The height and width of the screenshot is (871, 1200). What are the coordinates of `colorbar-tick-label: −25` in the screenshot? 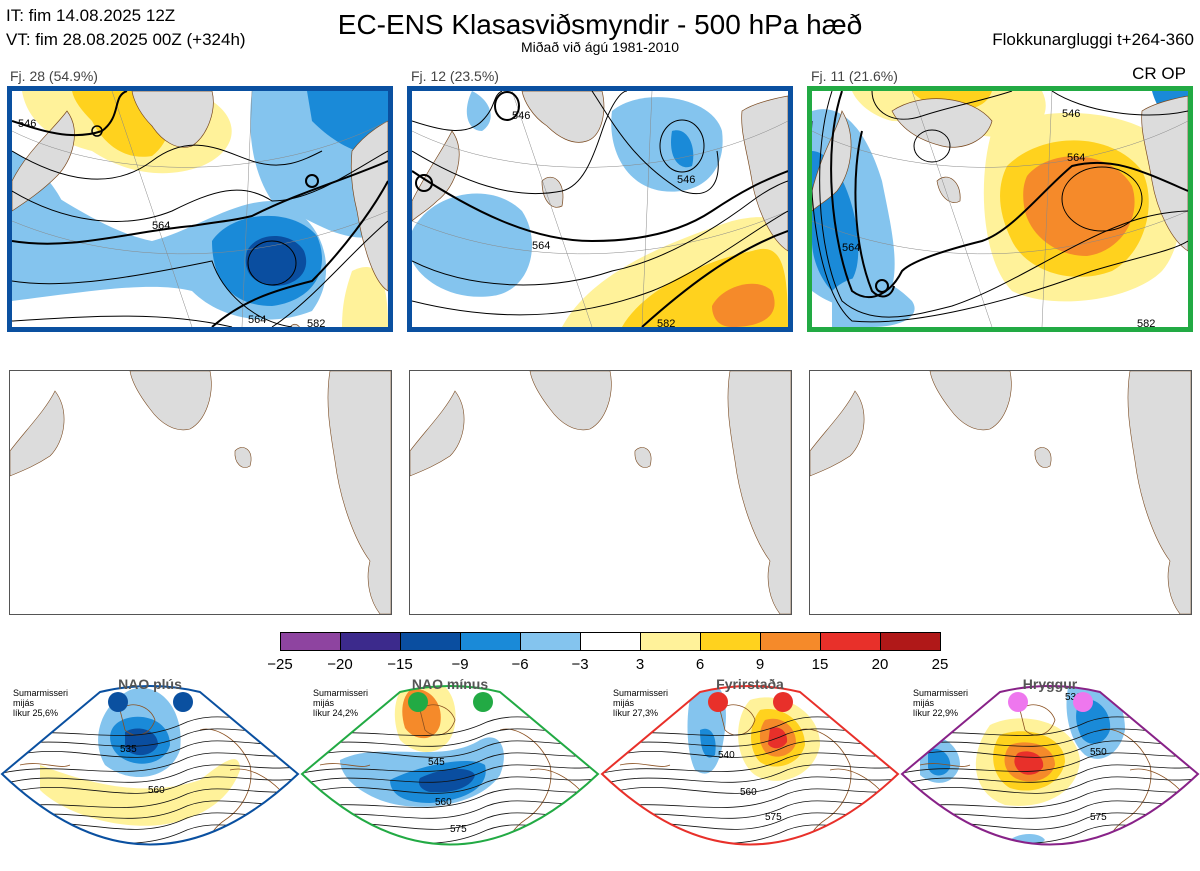 It's located at (280, 664).